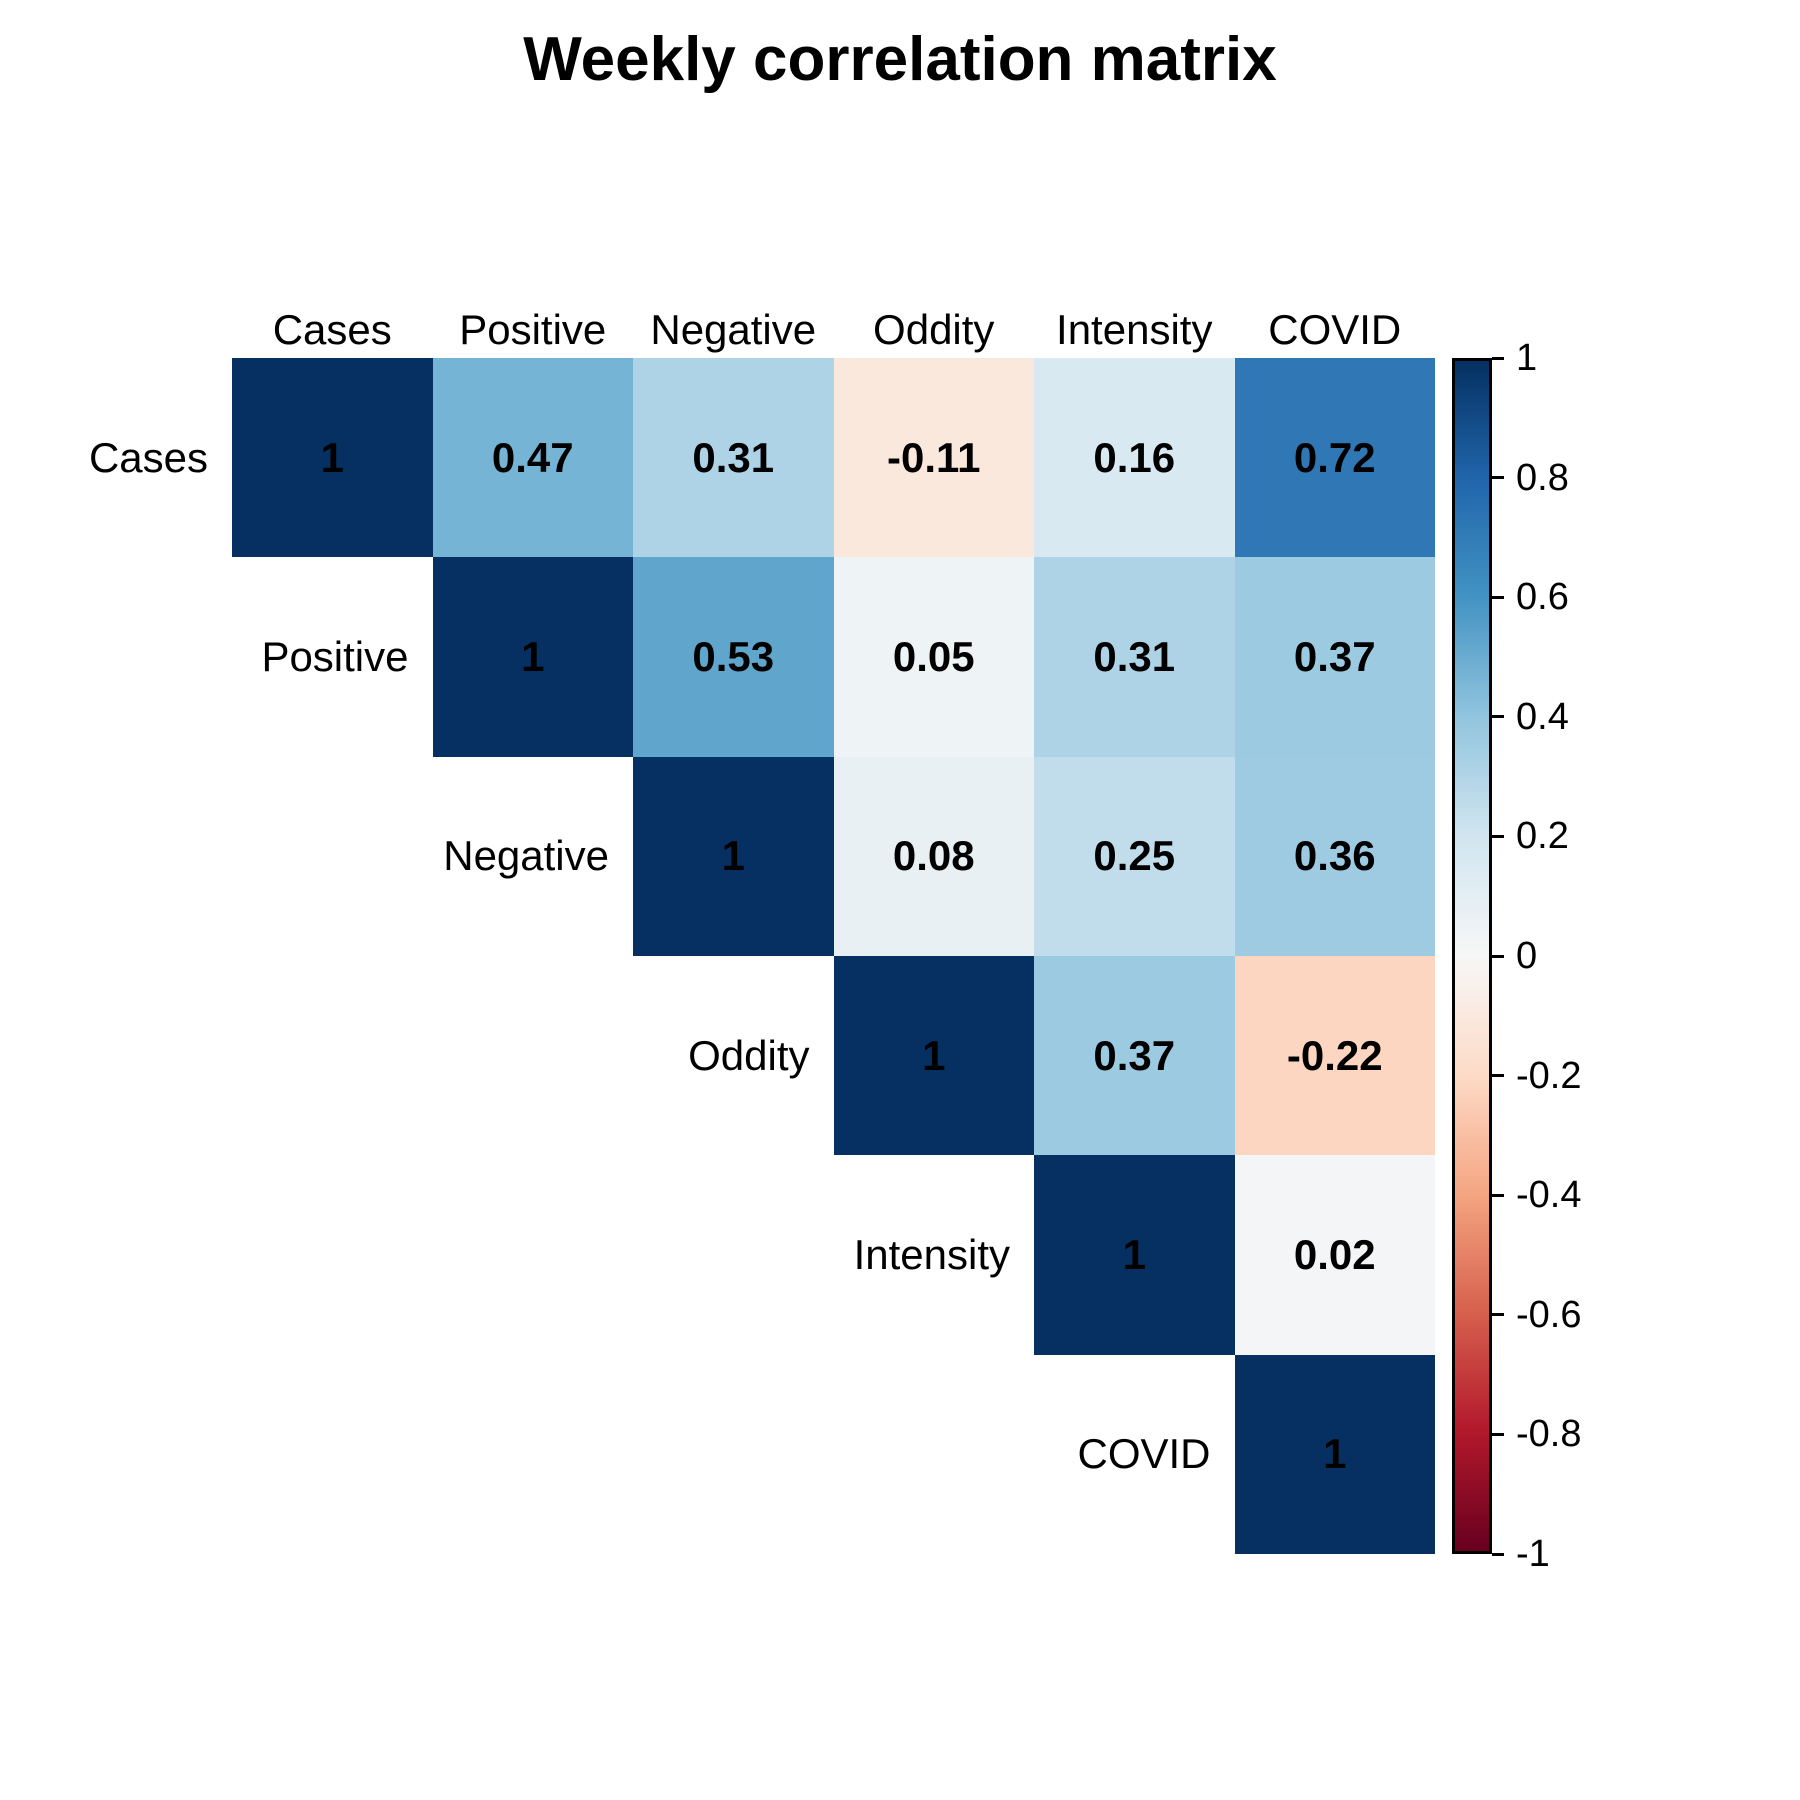 The height and width of the screenshot is (1800, 1800). I want to click on colorbar-tick-label: -0.4, so click(1549, 1195).